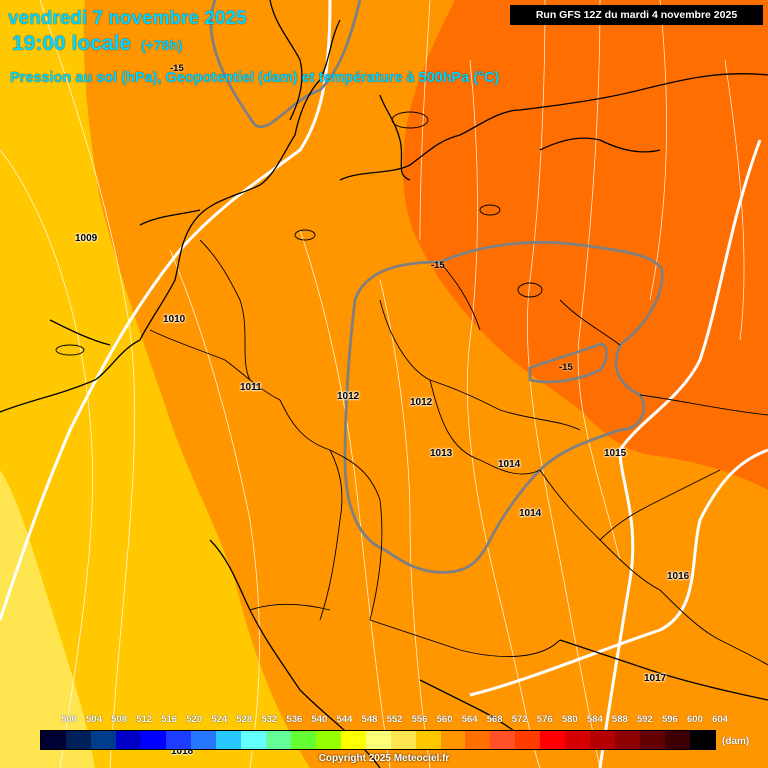 The image size is (768, 768). Describe the element at coordinates (444, 719) in the screenshot. I see `colorbar-tick-label: 560` at that location.